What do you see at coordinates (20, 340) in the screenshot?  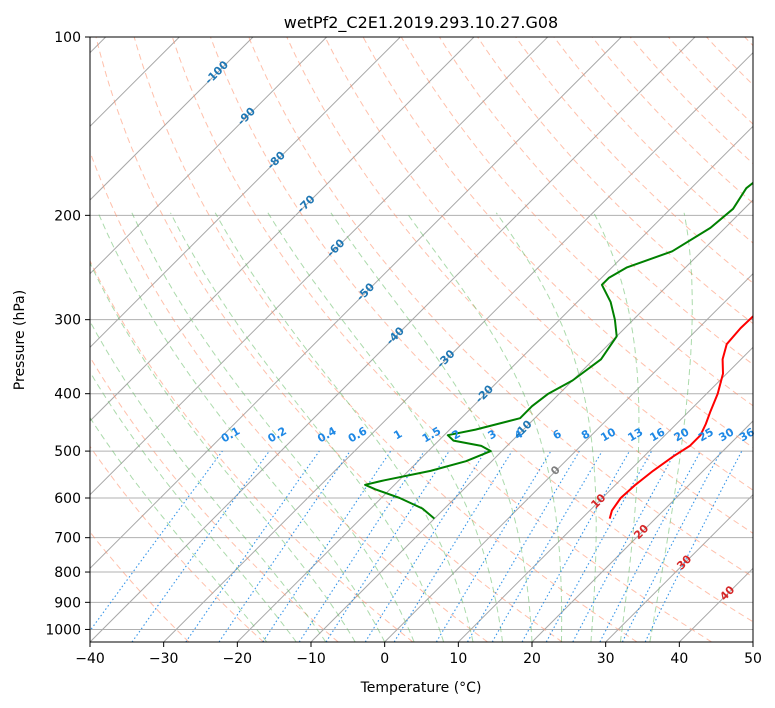 I see `y-axis-title: Pressure (hPa)` at bounding box center [20, 340].